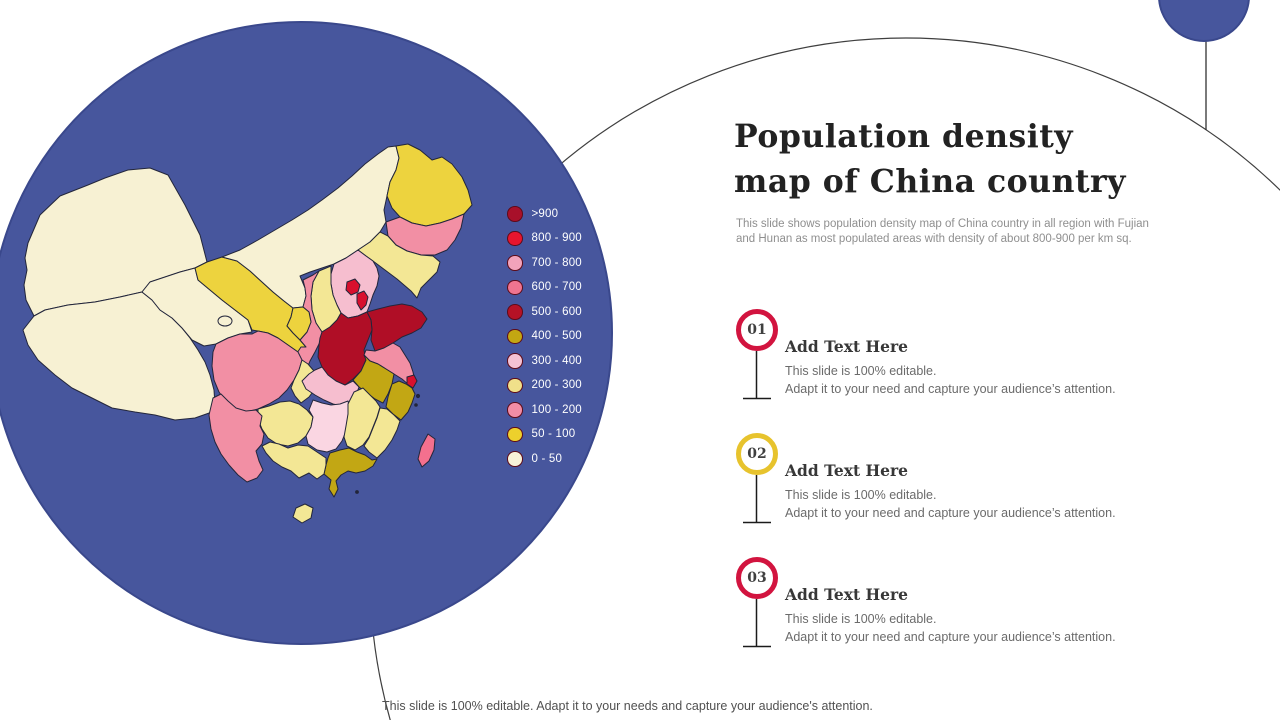 Image resolution: width=1280 pixels, height=720 pixels. I want to click on legend-row: 300 - 400, so click(544, 361).